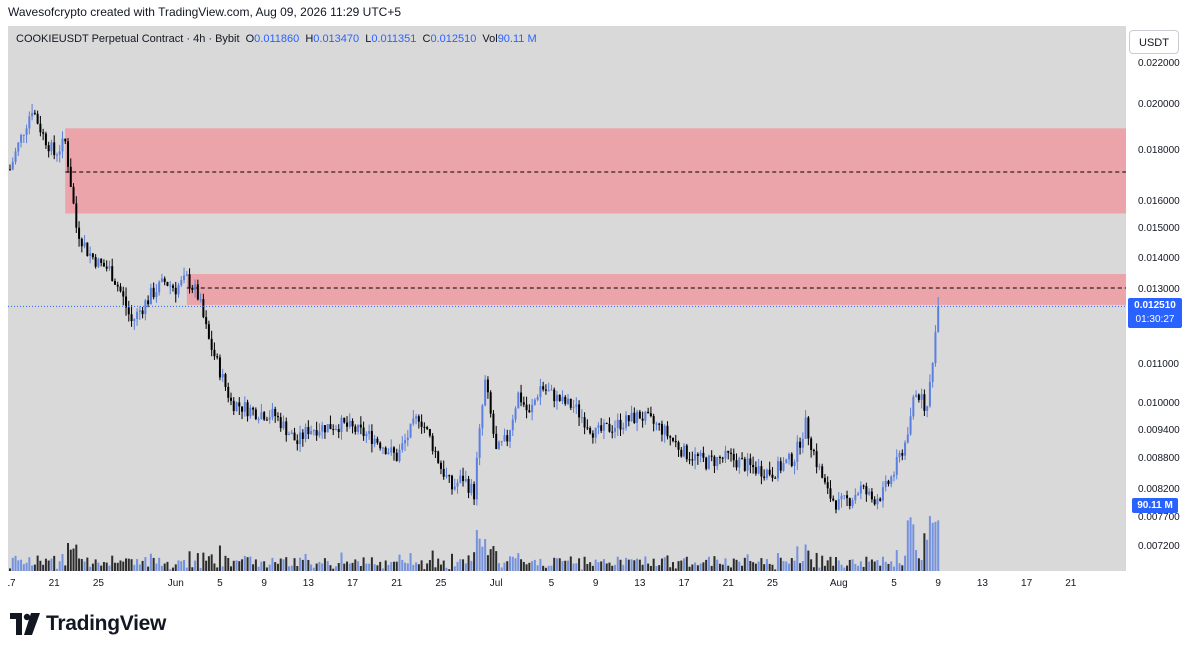 The image size is (1200, 652). What do you see at coordinates (496, 583) in the screenshot?
I see `time-tick-label: Jul` at bounding box center [496, 583].